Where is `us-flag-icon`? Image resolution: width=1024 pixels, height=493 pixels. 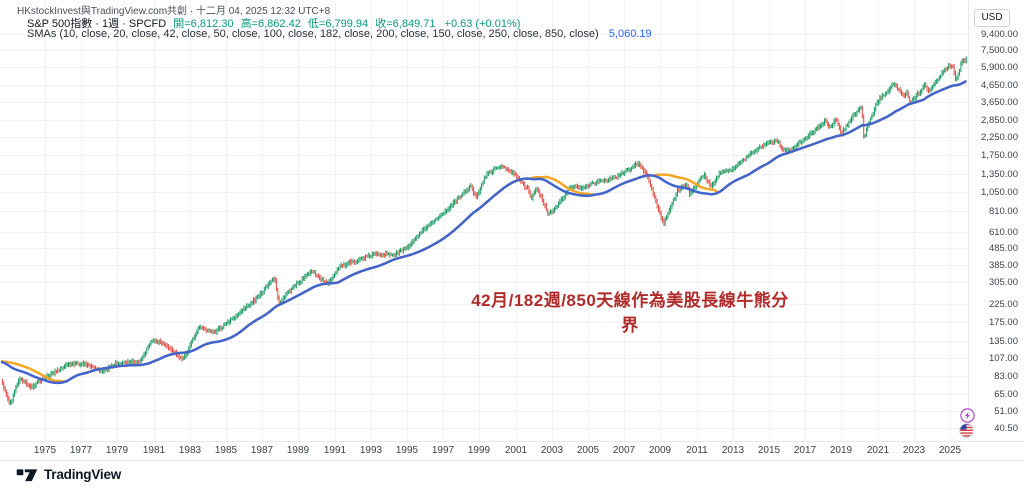
us-flag-icon is located at coordinates (966, 430).